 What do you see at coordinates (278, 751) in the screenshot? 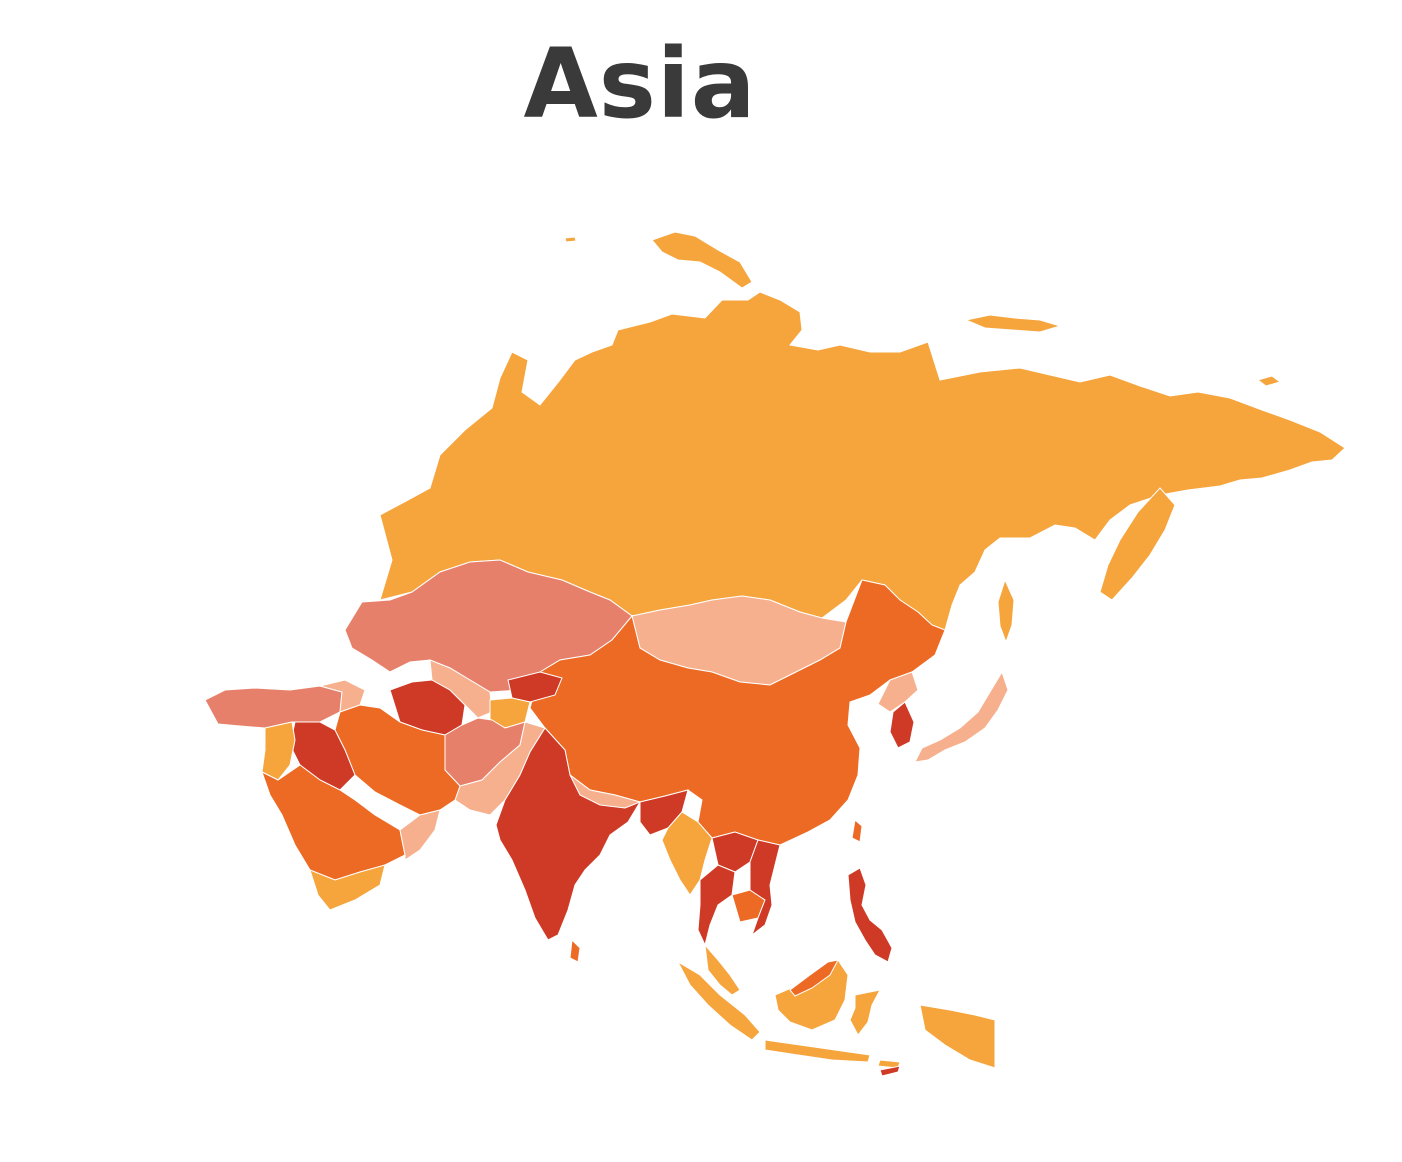
I see `region-syria-jordan` at bounding box center [278, 751].